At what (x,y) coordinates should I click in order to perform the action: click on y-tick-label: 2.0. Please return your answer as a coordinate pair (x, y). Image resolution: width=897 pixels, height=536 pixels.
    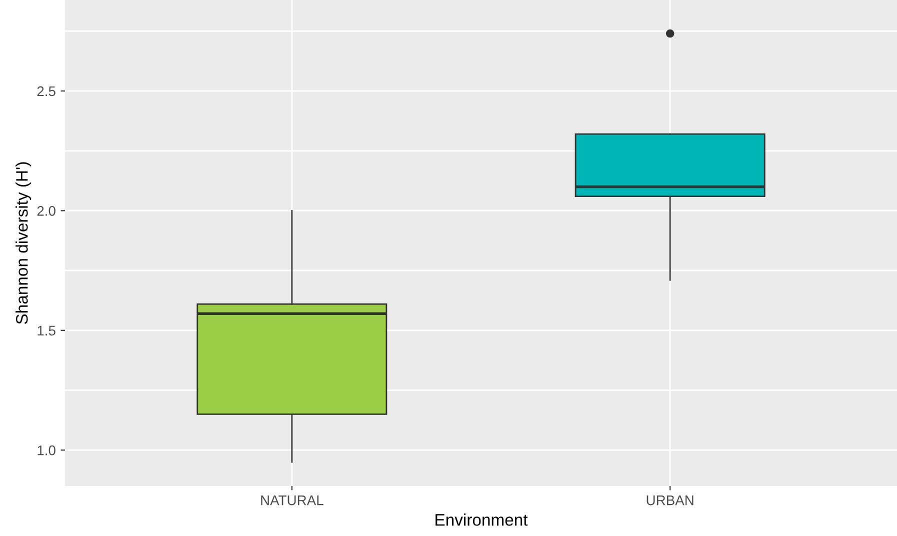
    Looking at the image, I should click on (46, 211).